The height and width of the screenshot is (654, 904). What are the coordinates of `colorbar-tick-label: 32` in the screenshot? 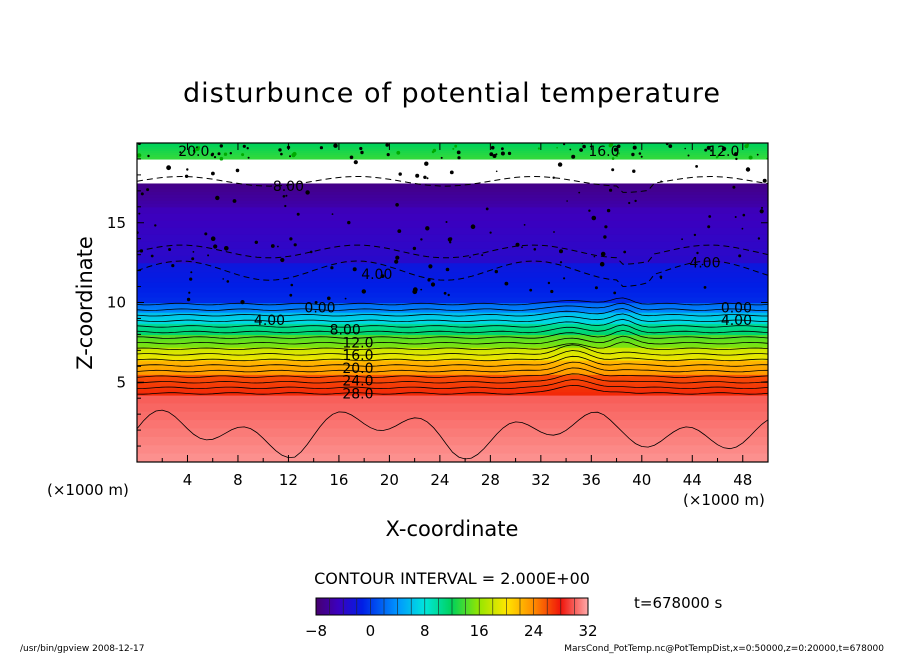 It's located at (587, 631).